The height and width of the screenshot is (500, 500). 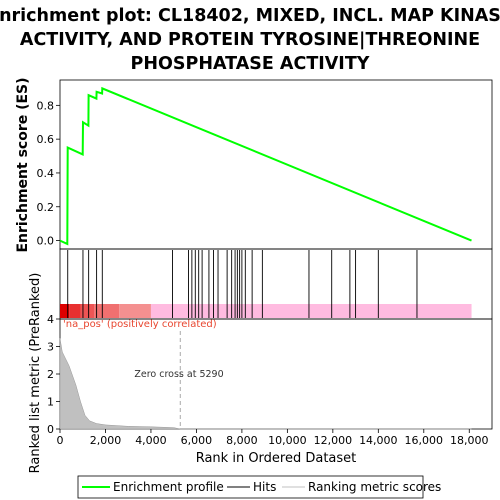 I want to click on es-y-tick-label: 0.0, so click(x=46, y=241).